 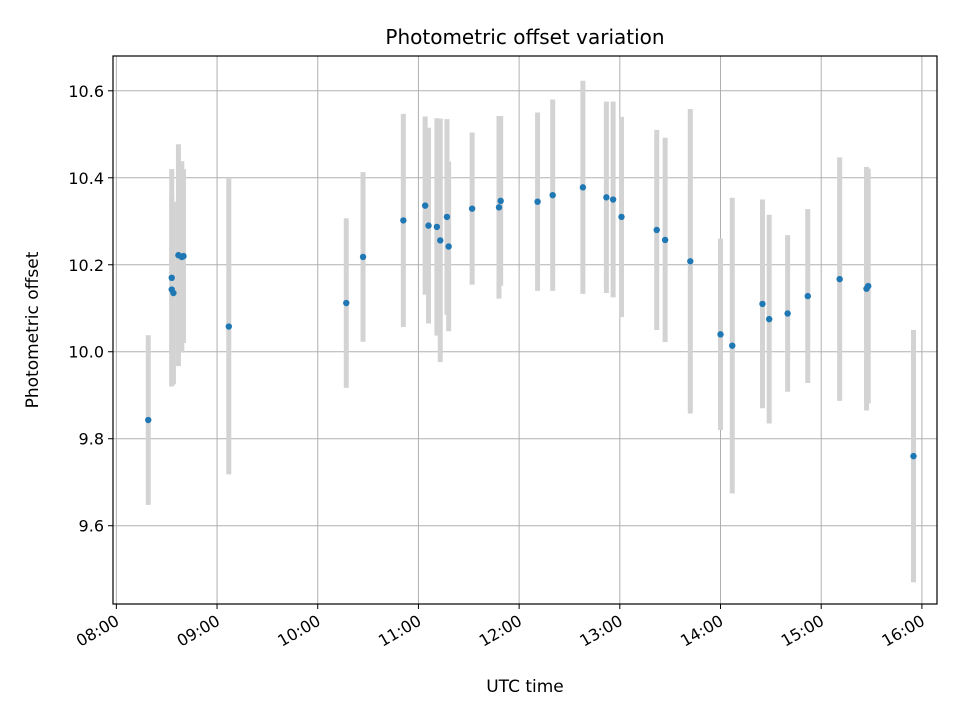 I want to click on y-tick-label: 9.8, so click(x=91, y=439).